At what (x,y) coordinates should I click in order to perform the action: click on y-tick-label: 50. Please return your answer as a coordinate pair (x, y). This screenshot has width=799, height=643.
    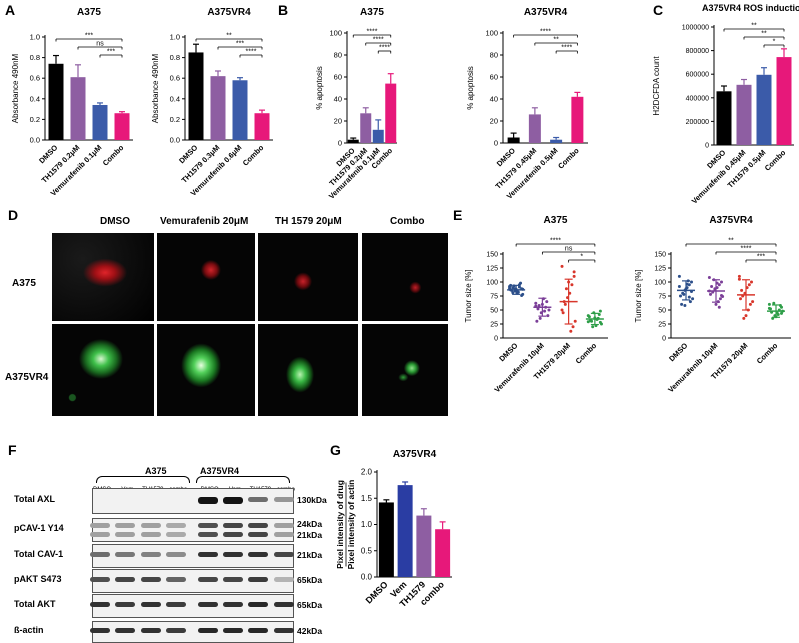
    Looking at the image, I should click on (662, 311).